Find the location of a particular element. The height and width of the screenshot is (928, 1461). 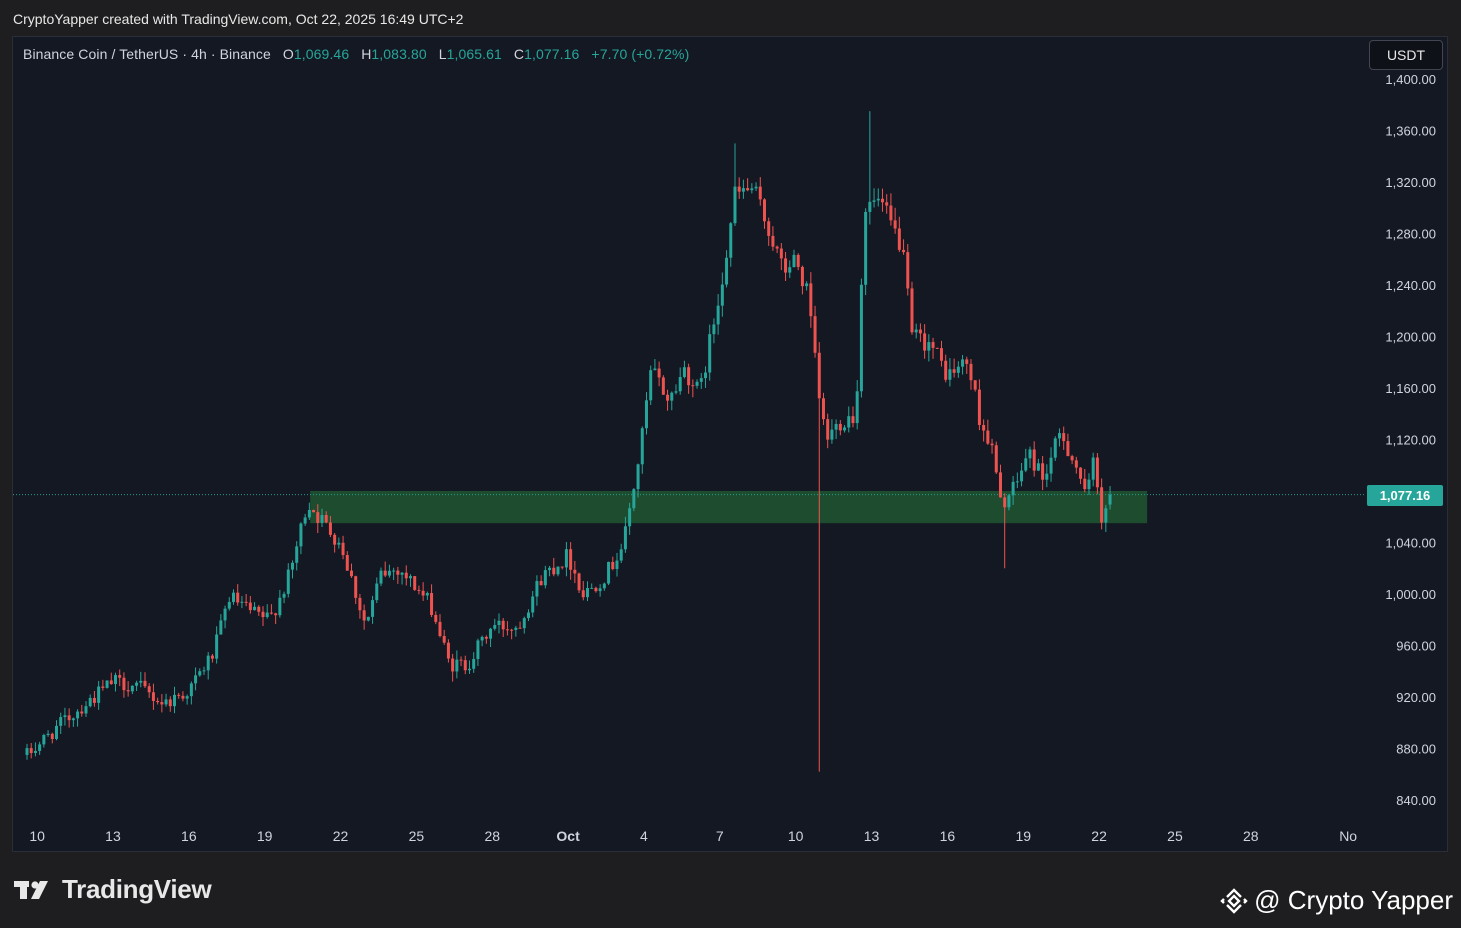

x-tick-label: 19 is located at coordinates (265, 836).